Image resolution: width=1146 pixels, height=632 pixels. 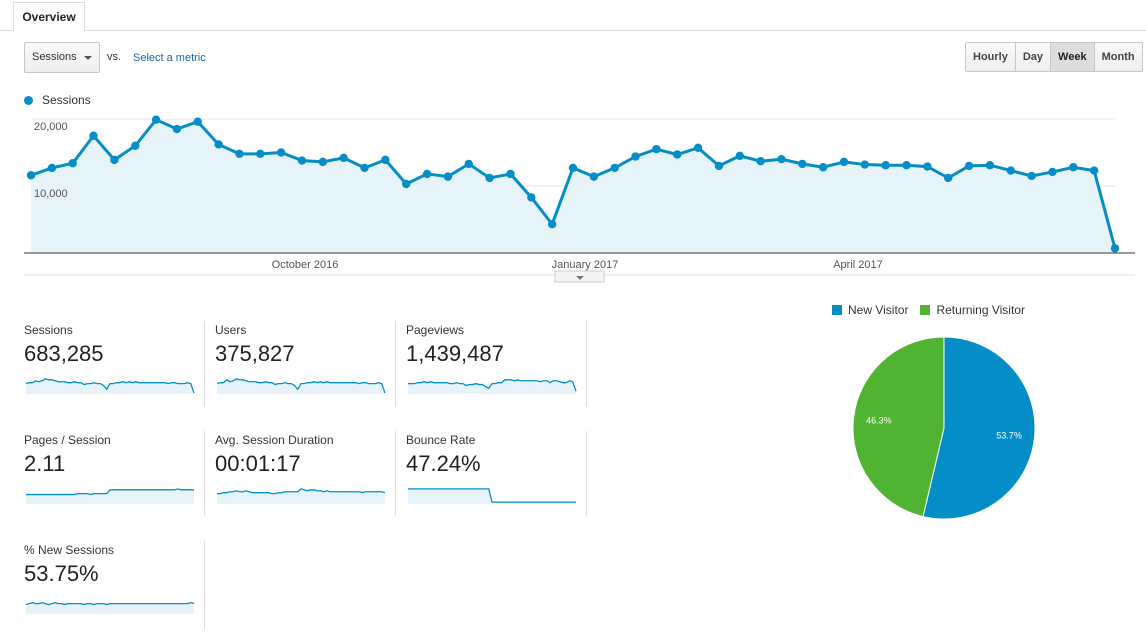 I want to click on scorecard-value: 375,827, so click(x=255, y=353).